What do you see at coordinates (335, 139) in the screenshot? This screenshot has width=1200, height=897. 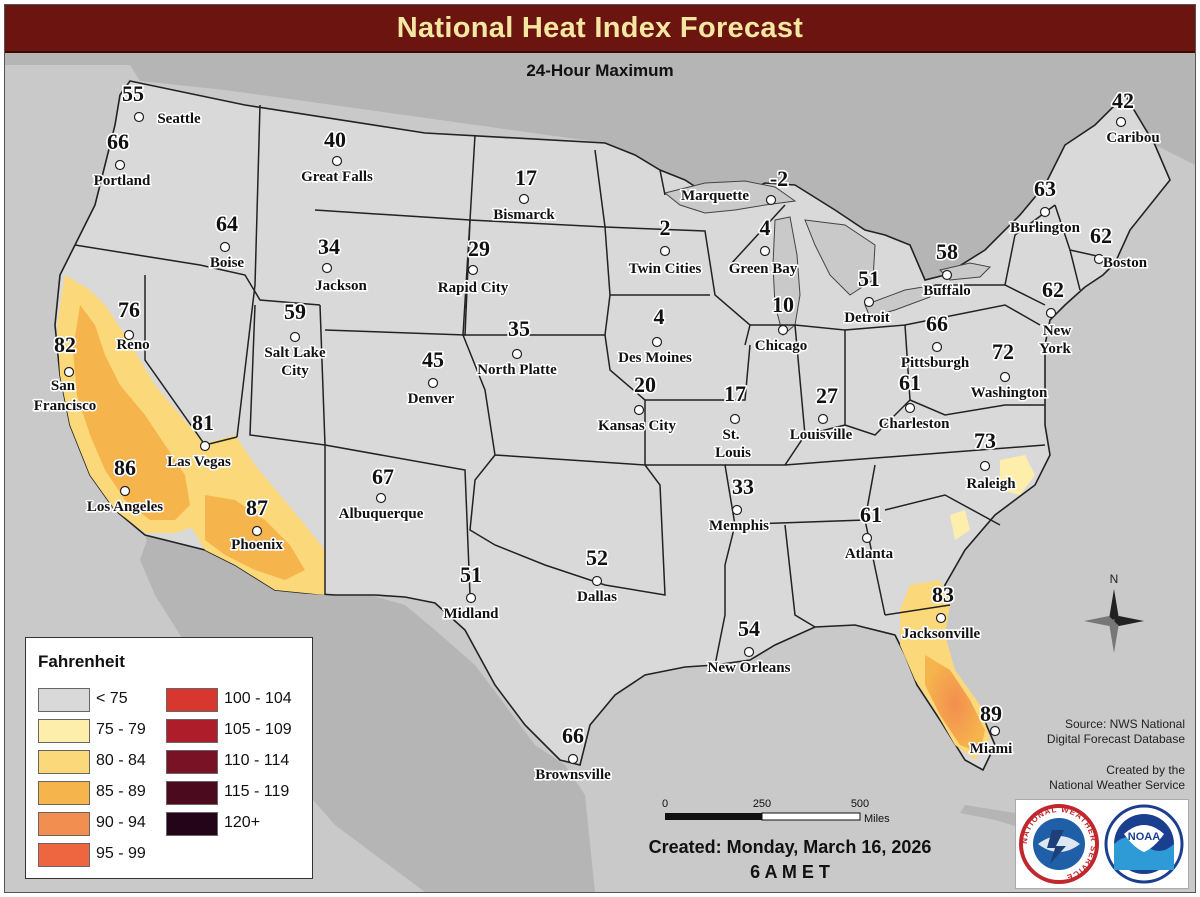 I see `city-heat-index-value: 40` at bounding box center [335, 139].